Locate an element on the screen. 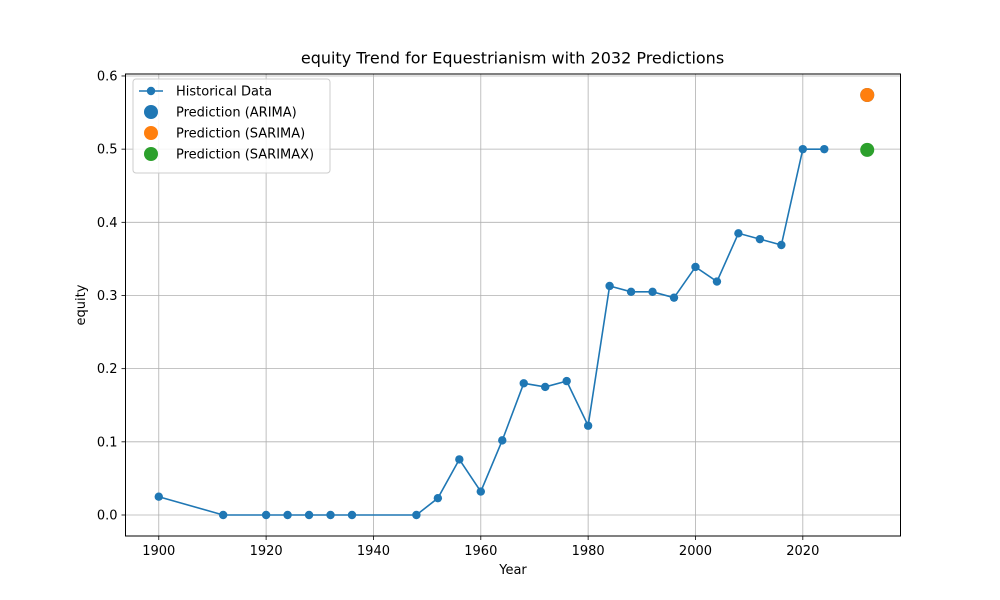 Image resolution: width=1000 pixels, height=600 pixels. legend-label-historical-data: Historical Data is located at coordinates (224, 92).